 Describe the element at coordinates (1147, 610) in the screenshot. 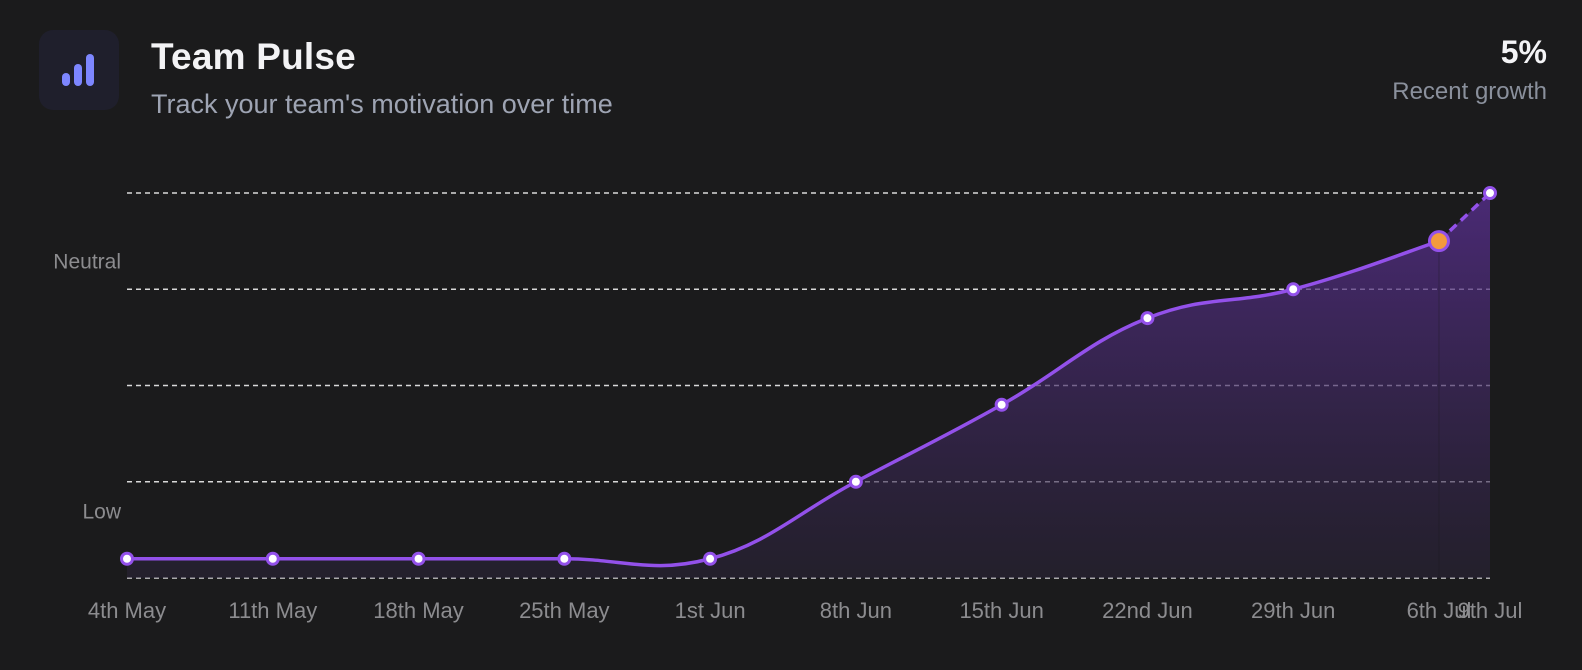

I see `x-tick-label: 22nd Jun` at that location.